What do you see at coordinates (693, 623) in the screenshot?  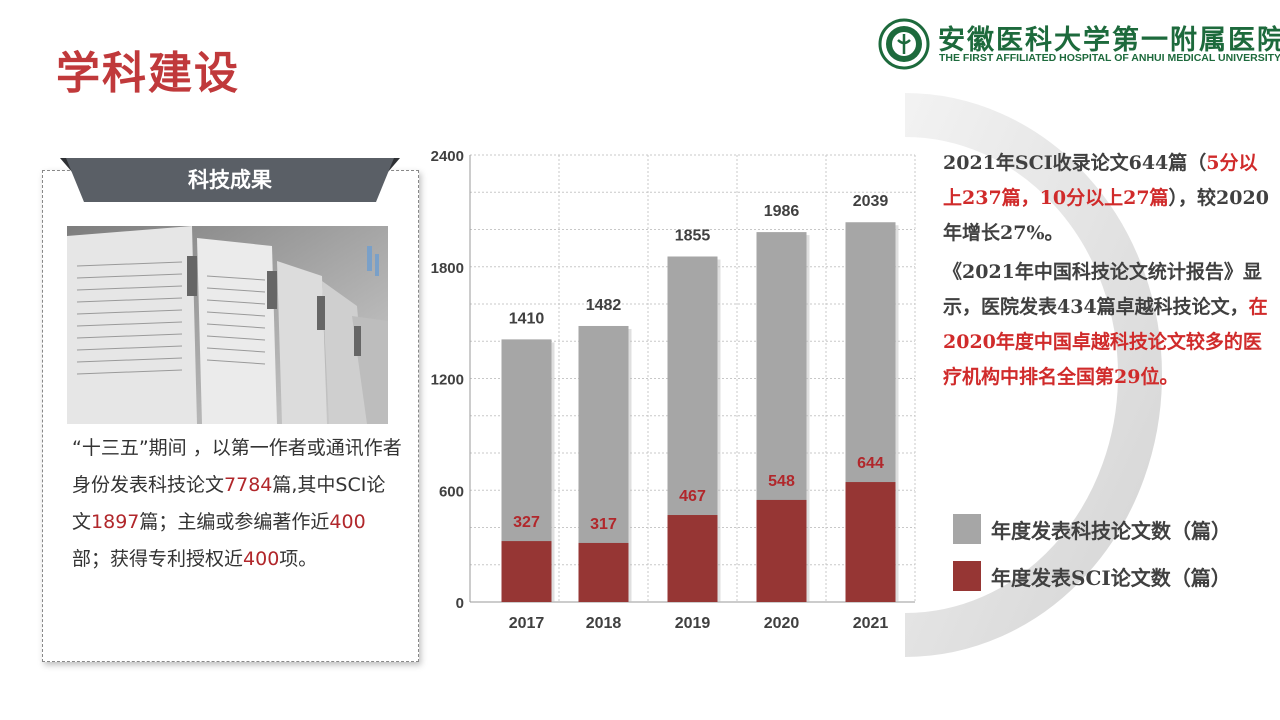 I see `x-tick-label: 2019` at bounding box center [693, 623].